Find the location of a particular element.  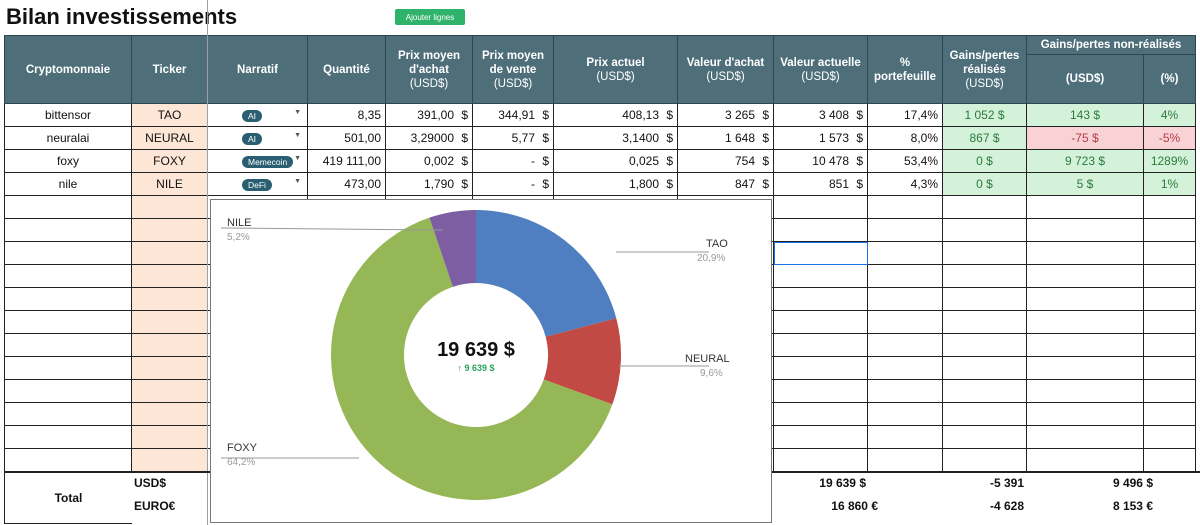

cell-gains-nr-pct: -5% is located at coordinates (1169, 138).